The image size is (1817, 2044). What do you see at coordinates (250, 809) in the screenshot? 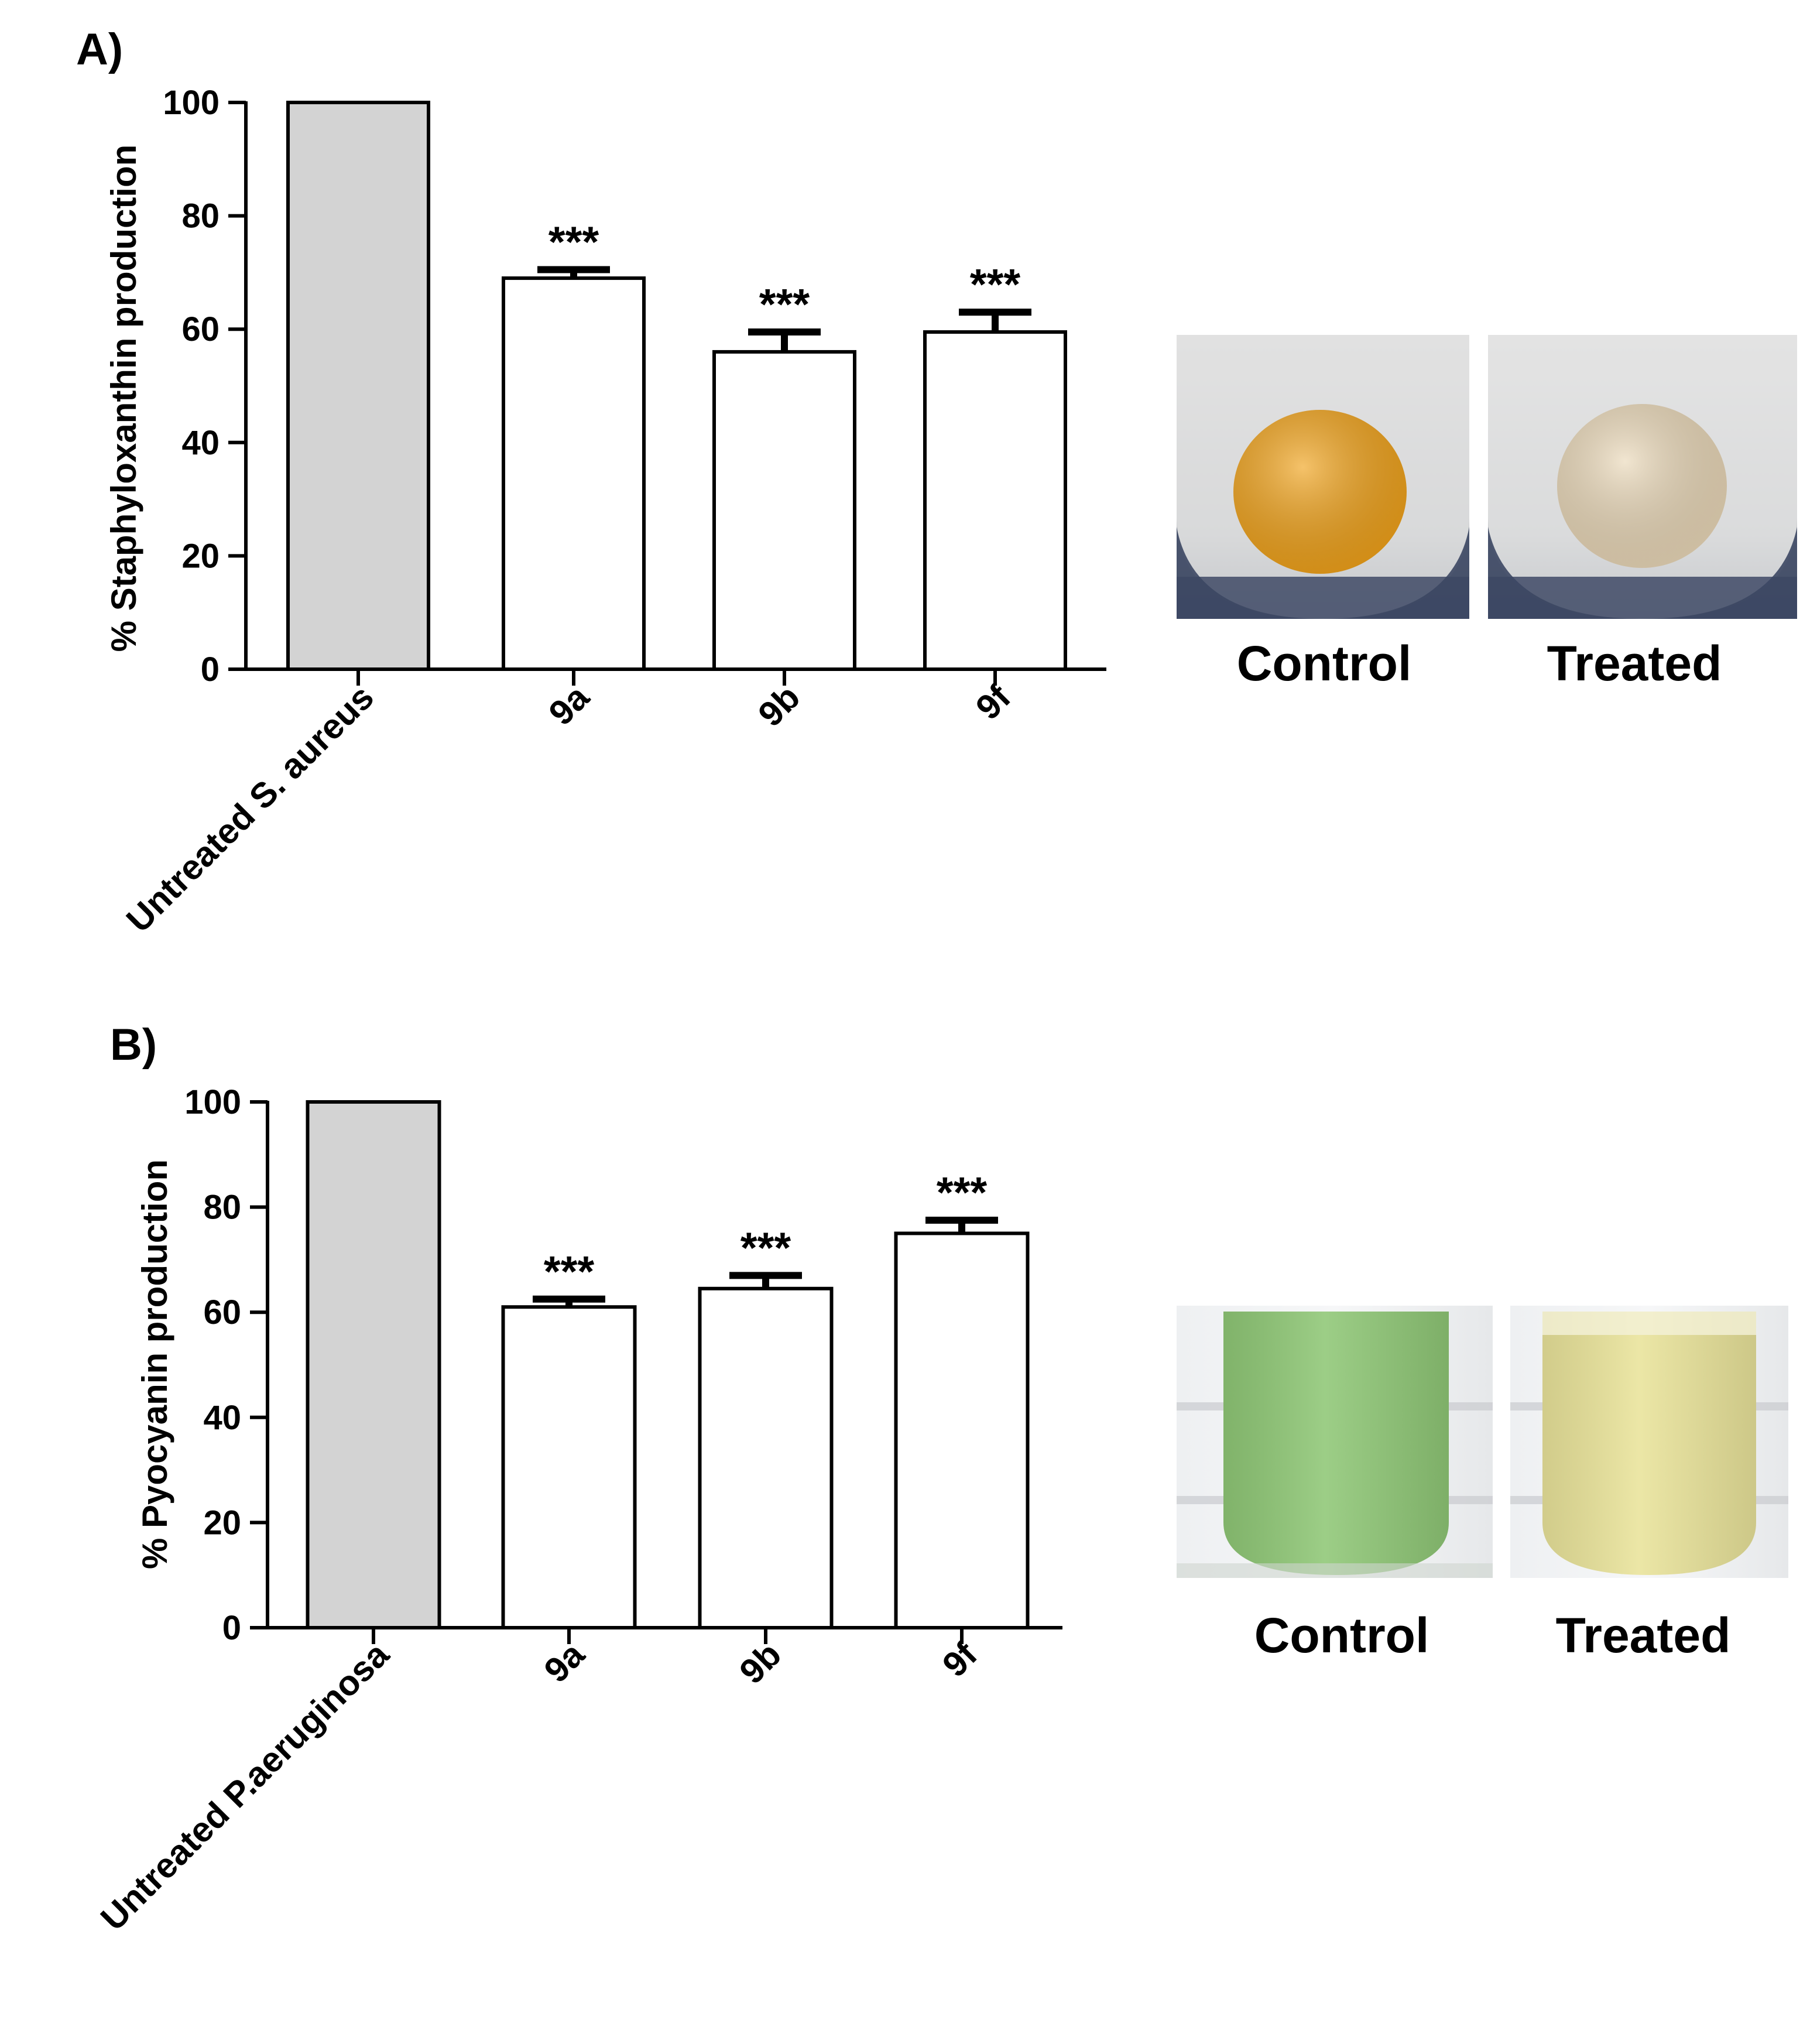
I see `category-label: Untreated S. aureus` at bounding box center [250, 809].